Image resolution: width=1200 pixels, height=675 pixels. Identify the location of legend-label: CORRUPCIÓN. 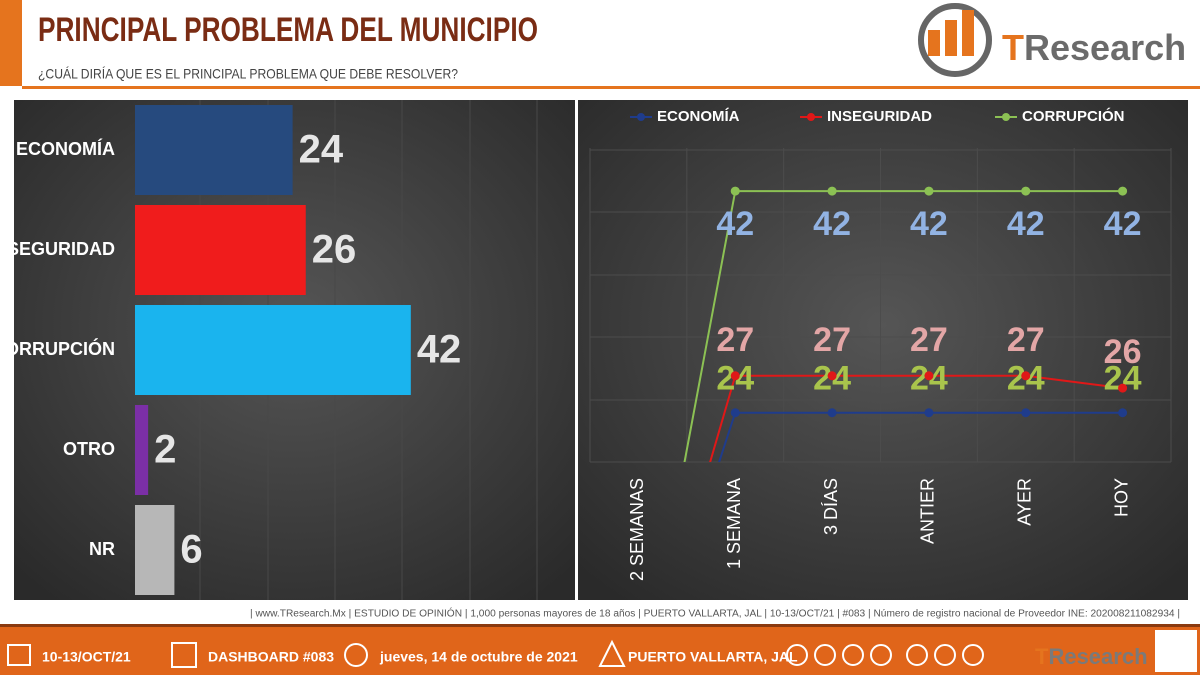
(1073, 116).